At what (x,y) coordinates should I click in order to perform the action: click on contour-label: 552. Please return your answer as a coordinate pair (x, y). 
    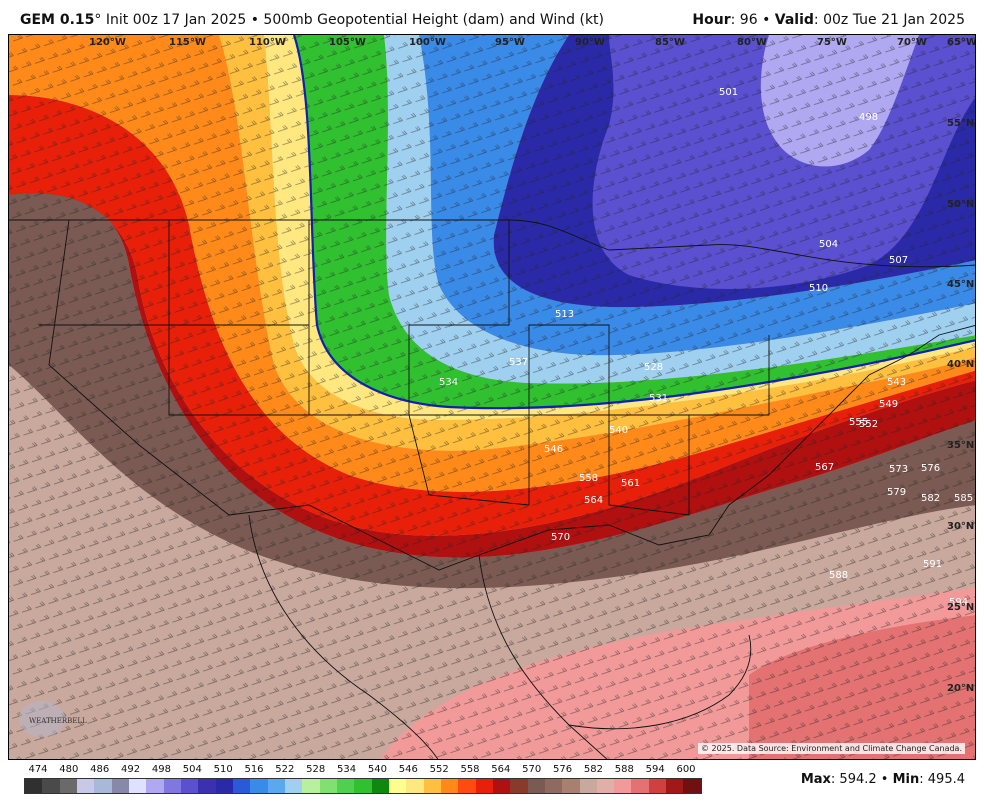
    Looking at the image, I should click on (868, 424).